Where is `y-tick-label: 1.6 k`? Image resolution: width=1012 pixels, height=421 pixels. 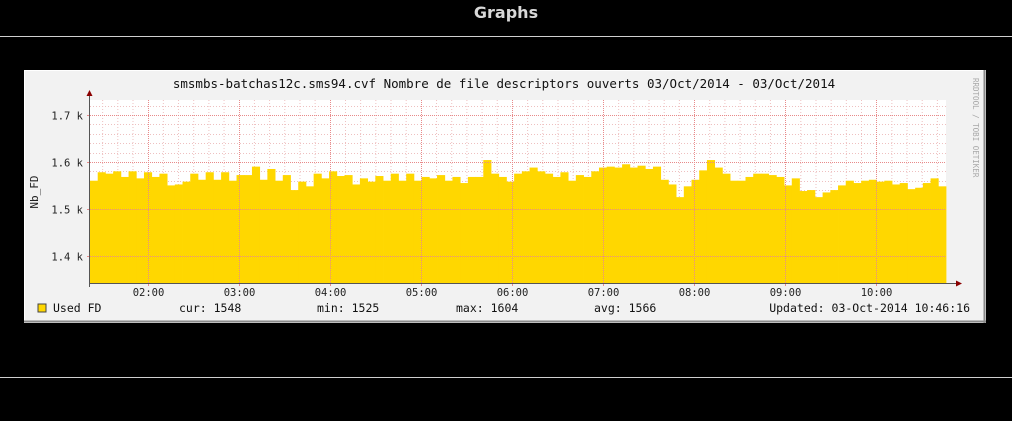
y-tick-label: 1.6 k is located at coordinates (67, 164).